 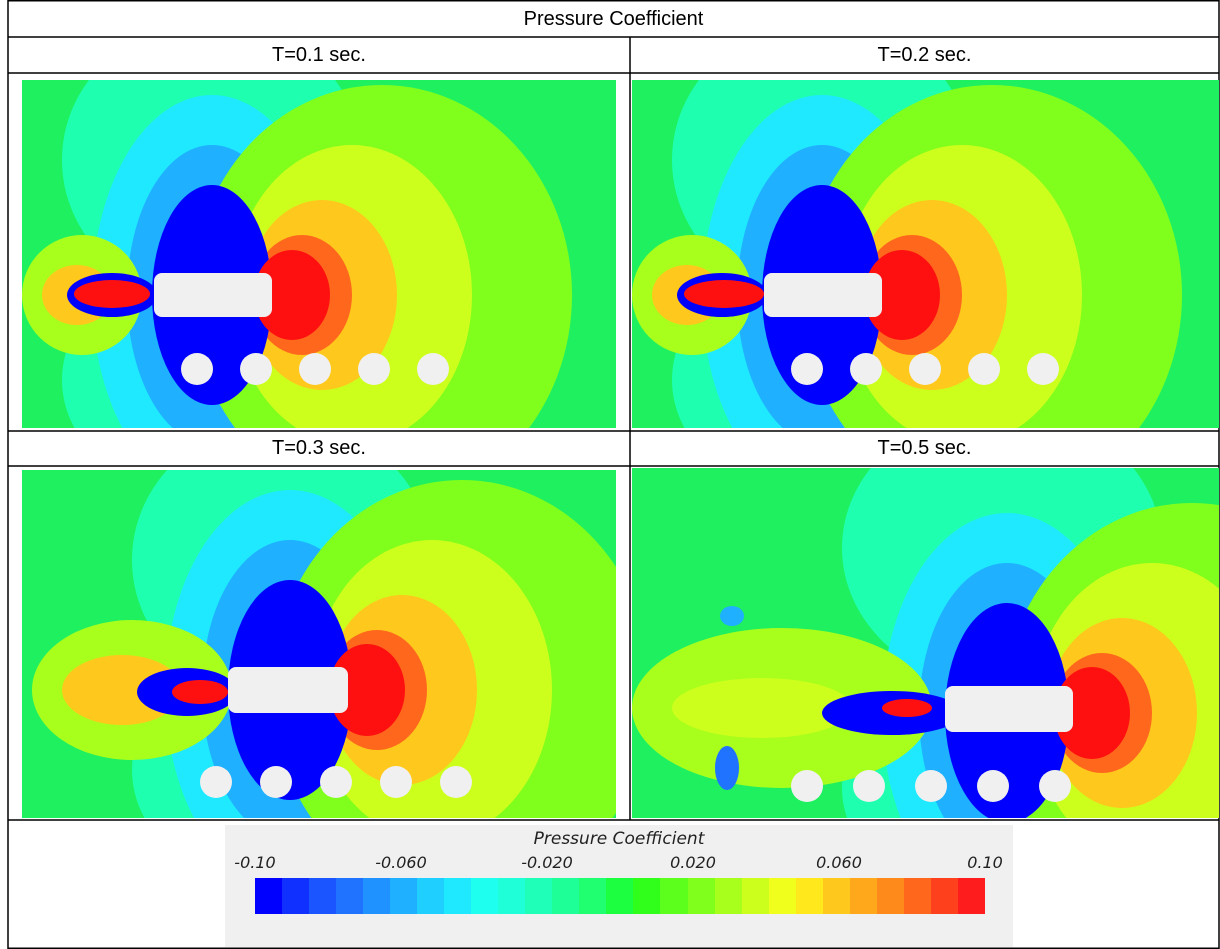 I want to click on panel-label-t05: T=0.5 sec., so click(x=924, y=448).